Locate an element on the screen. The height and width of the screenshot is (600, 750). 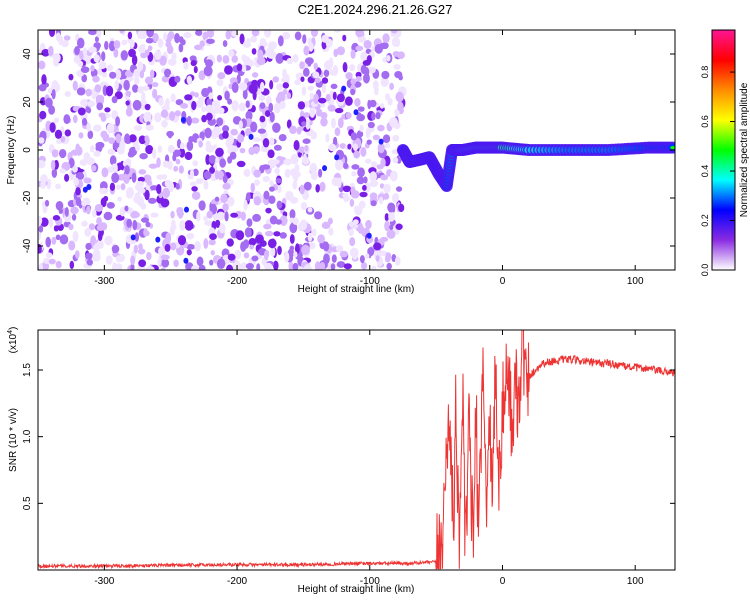
figure-title: C2E1.2024.296.21.26.G27 is located at coordinates (375, 9).